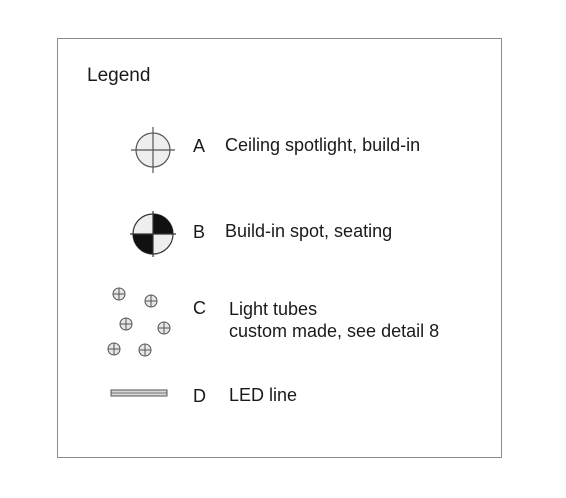 Image resolution: width=566 pixels, height=498 pixels. What do you see at coordinates (334, 320) in the screenshot?
I see `legend-desc-c: Light tubes custom made, see detail 8` at bounding box center [334, 320].